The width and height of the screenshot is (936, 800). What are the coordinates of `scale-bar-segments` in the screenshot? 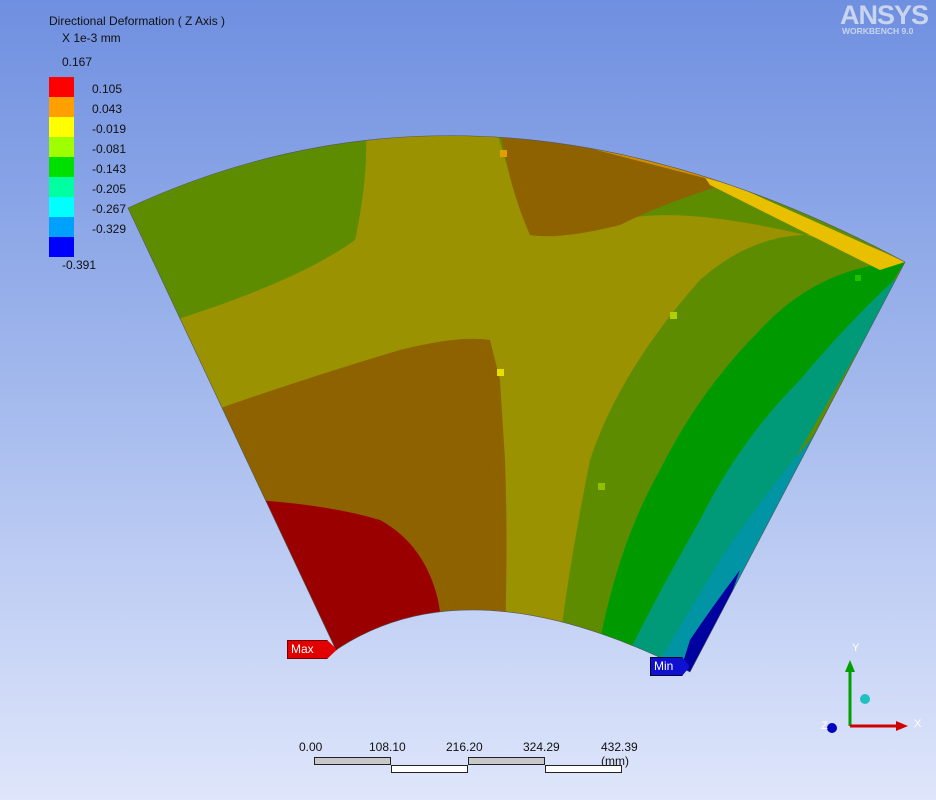 It's located at (468, 766).